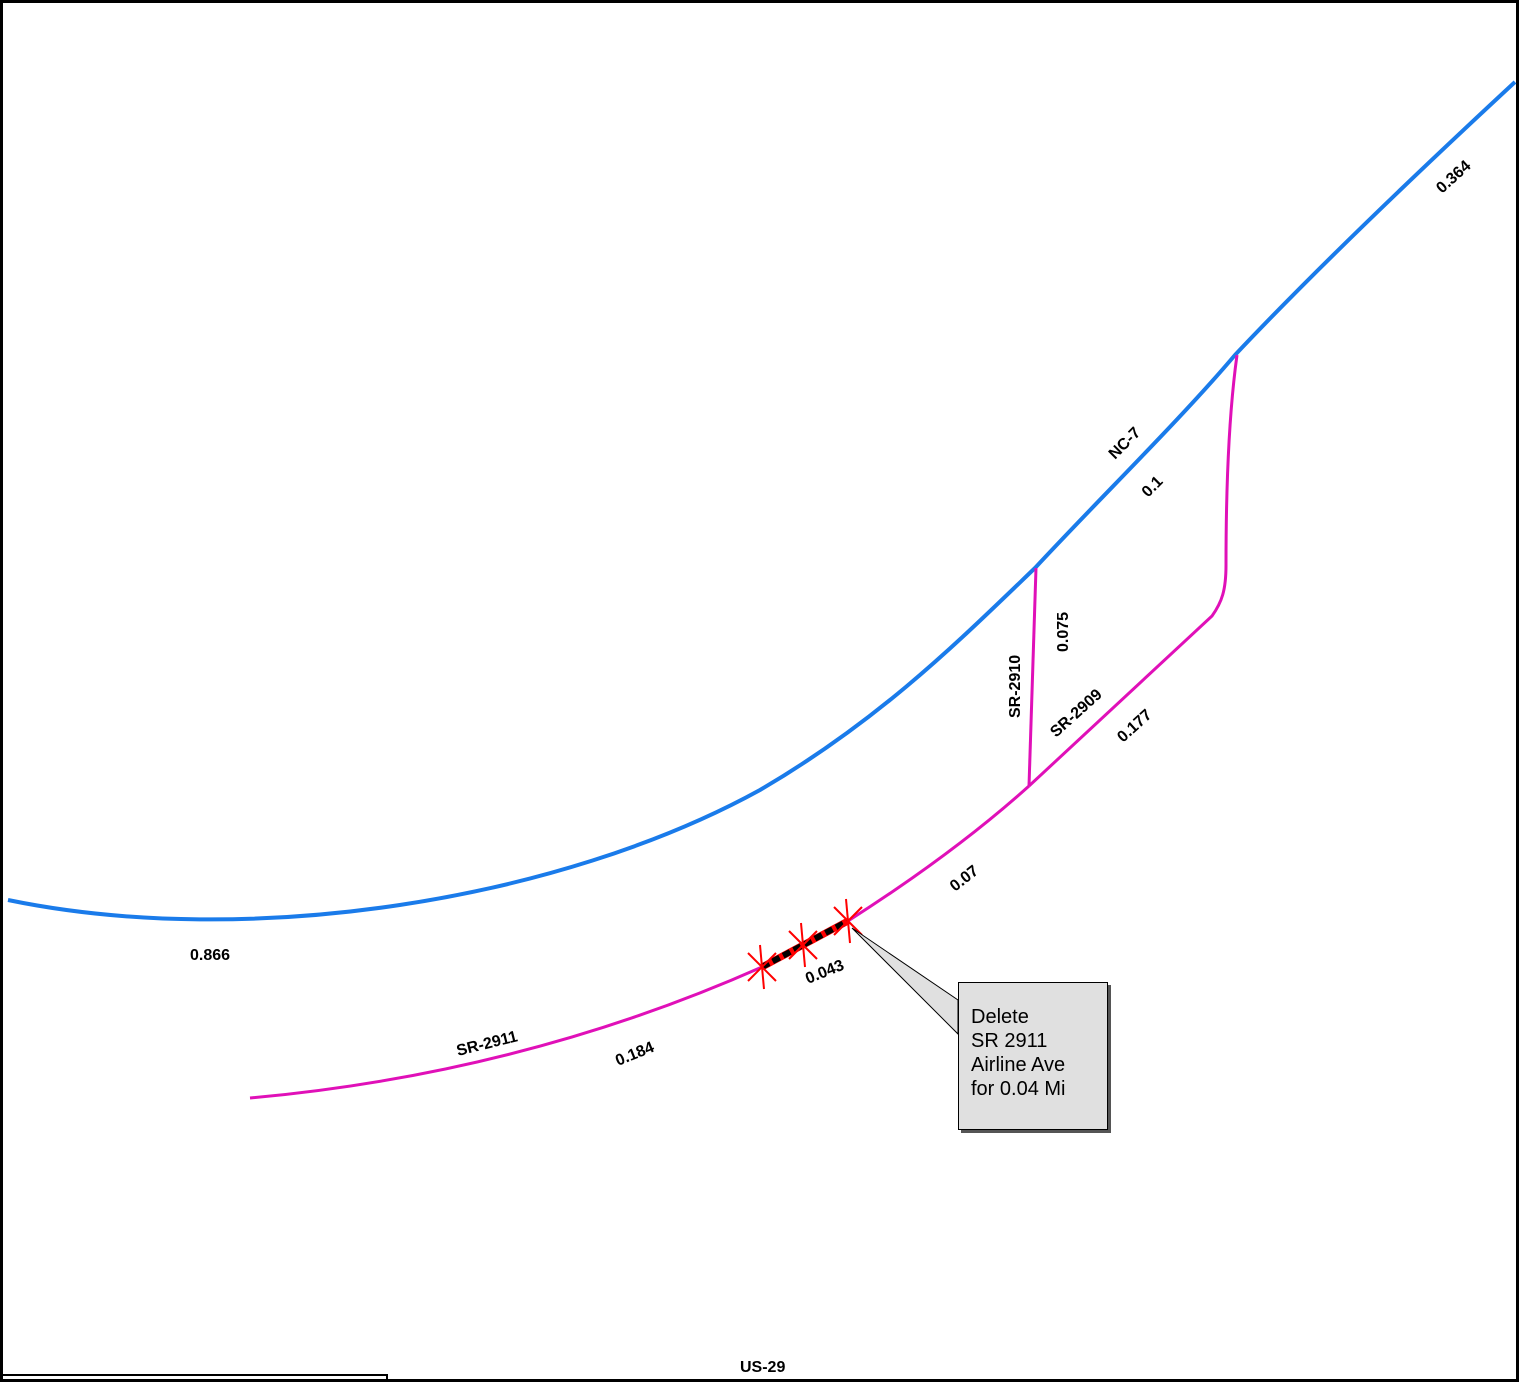  I want to click on road-sr2910-line, so click(1032, 677).